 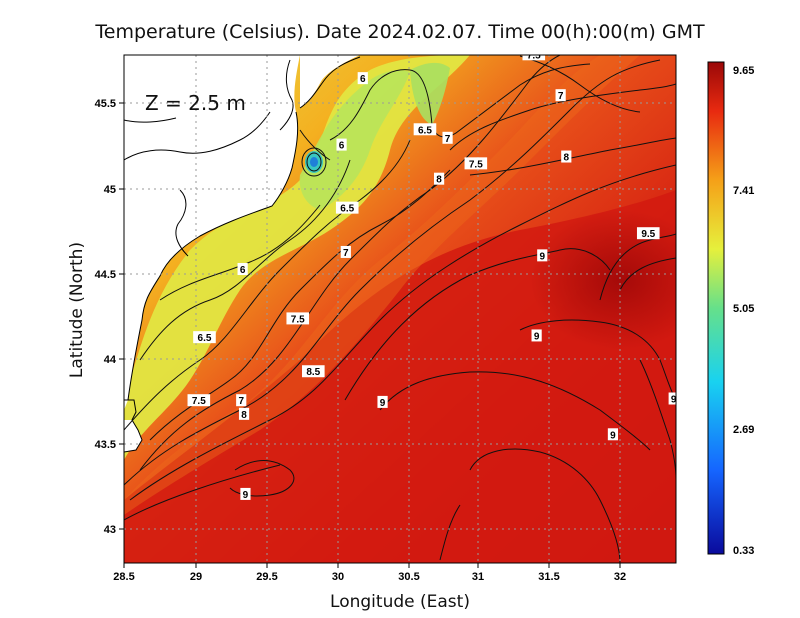 I want to click on depth-label: Z = 2.5 m, so click(x=195, y=103).